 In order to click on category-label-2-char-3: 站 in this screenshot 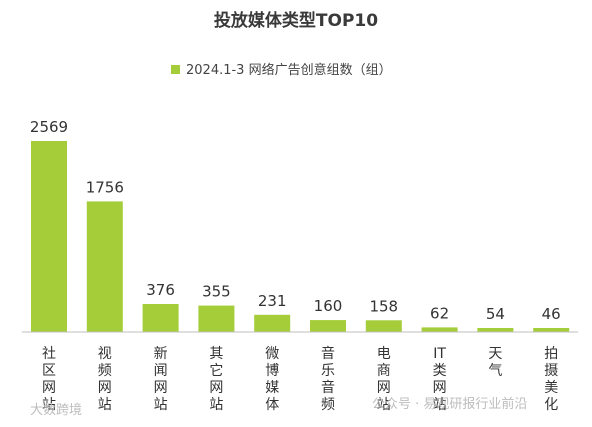, I will do `click(161, 405)`.